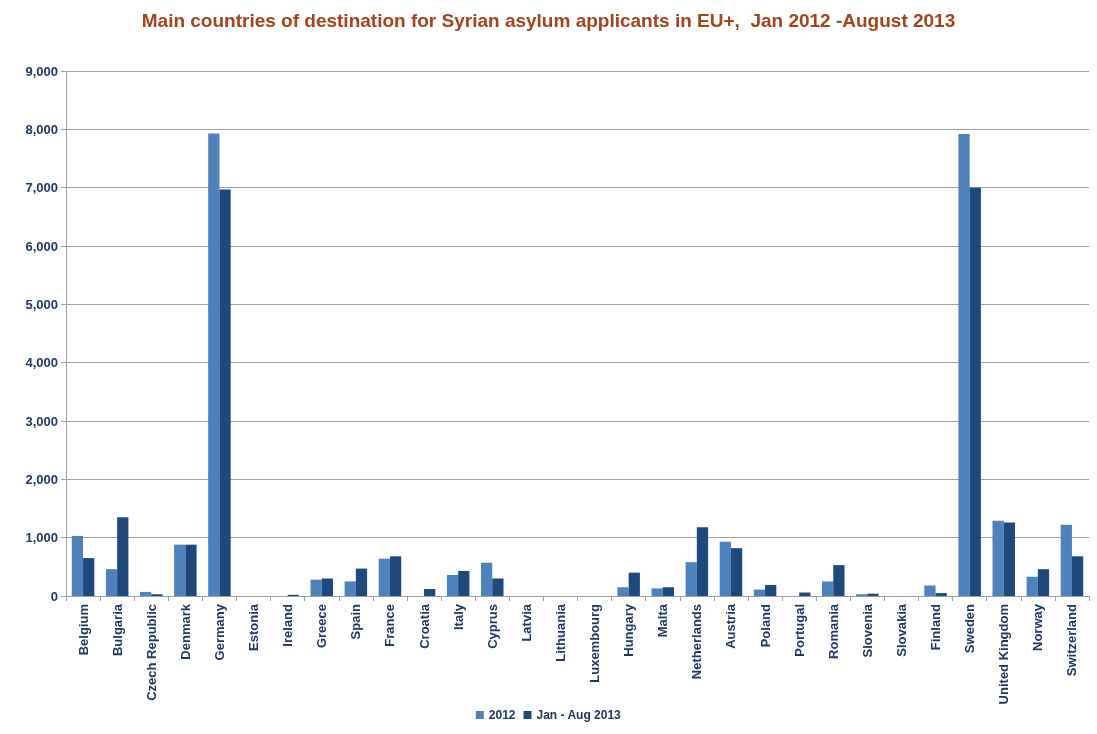 This screenshot has width=1097, height=734. I want to click on x-tick-label: Belgium, so click(83, 630).